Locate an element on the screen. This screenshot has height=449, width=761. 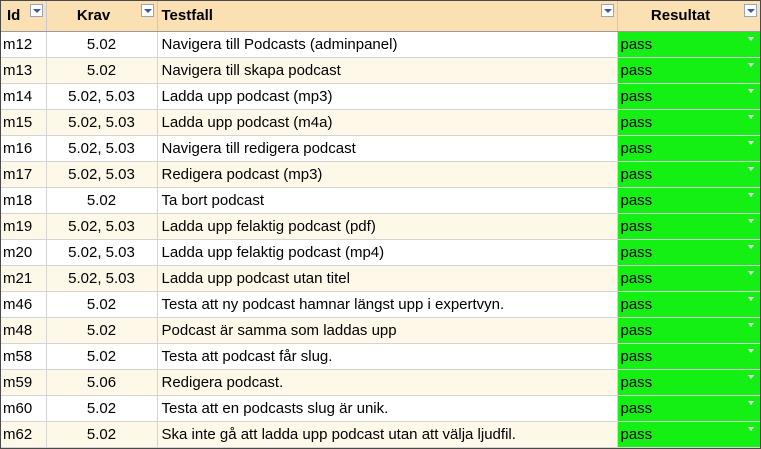
cell-testfall: Navigera till Podcasts (adminpanel) is located at coordinates (387, 44).